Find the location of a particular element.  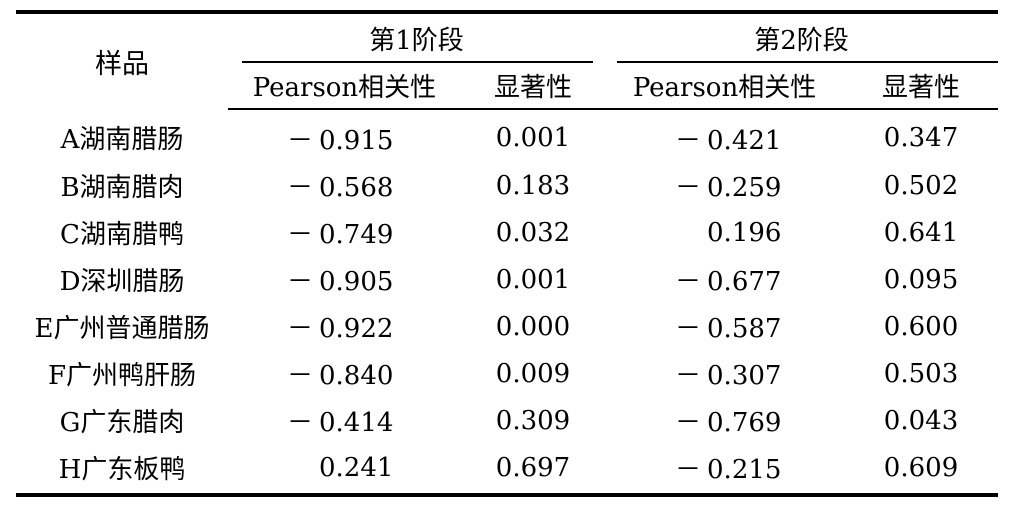

sample-name-cell: D深圳腊肠 is located at coordinates (122, 282).